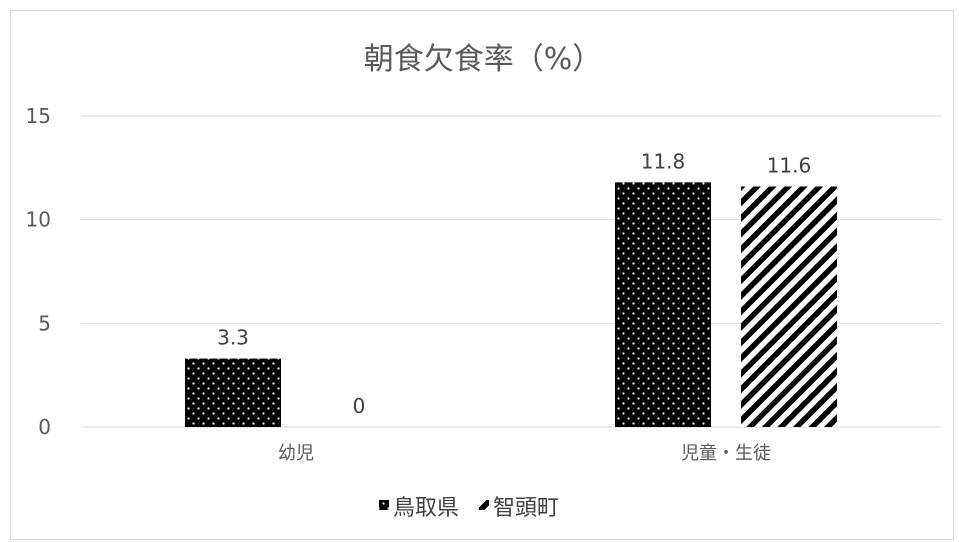 This screenshot has height=542, width=959. Describe the element at coordinates (426, 508) in the screenshot. I see `legend-label: 鳥取県` at that location.